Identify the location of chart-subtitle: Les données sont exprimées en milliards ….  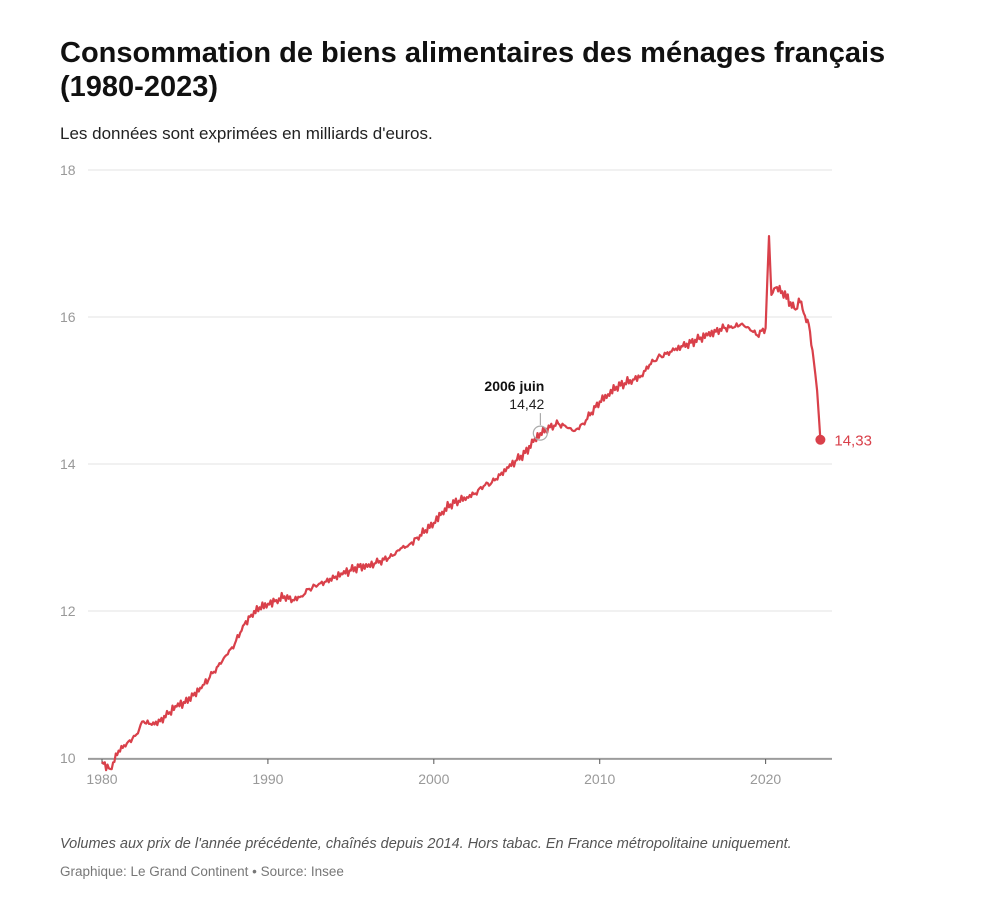
(246, 133).